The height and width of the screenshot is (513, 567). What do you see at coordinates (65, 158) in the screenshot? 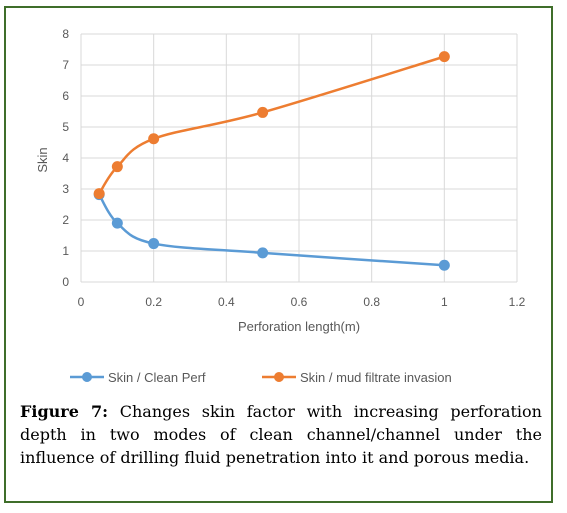
I see `y-tick-label: 4` at bounding box center [65, 158].